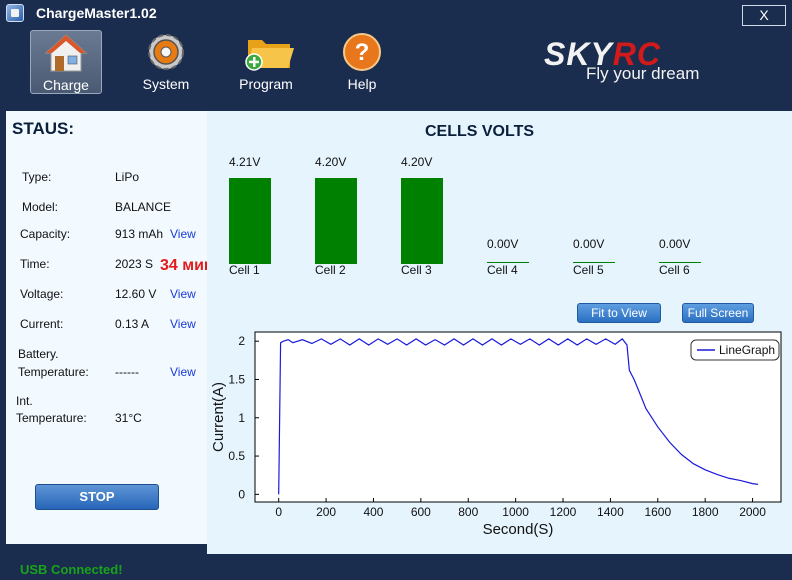 Image resolution: width=792 pixels, height=580 pixels. What do you see at coordinates (468, 512) in the screenshot?
I see `x-tick-label: 800` at bounding box center [468, 512].